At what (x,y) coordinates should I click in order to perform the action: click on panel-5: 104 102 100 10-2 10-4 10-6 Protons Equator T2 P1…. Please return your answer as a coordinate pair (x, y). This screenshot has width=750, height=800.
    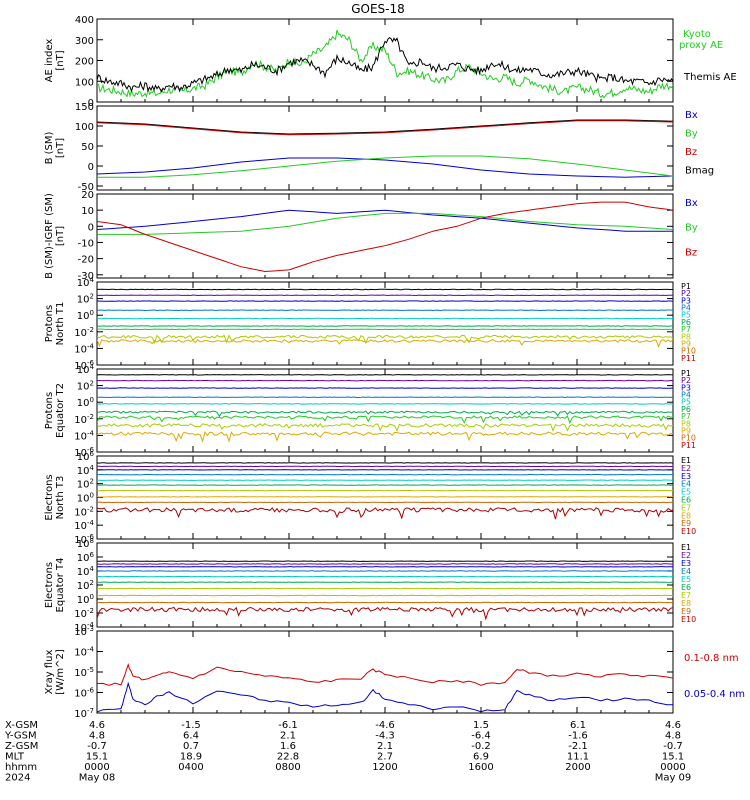
    Looking at the image, I should click on (370, 411).